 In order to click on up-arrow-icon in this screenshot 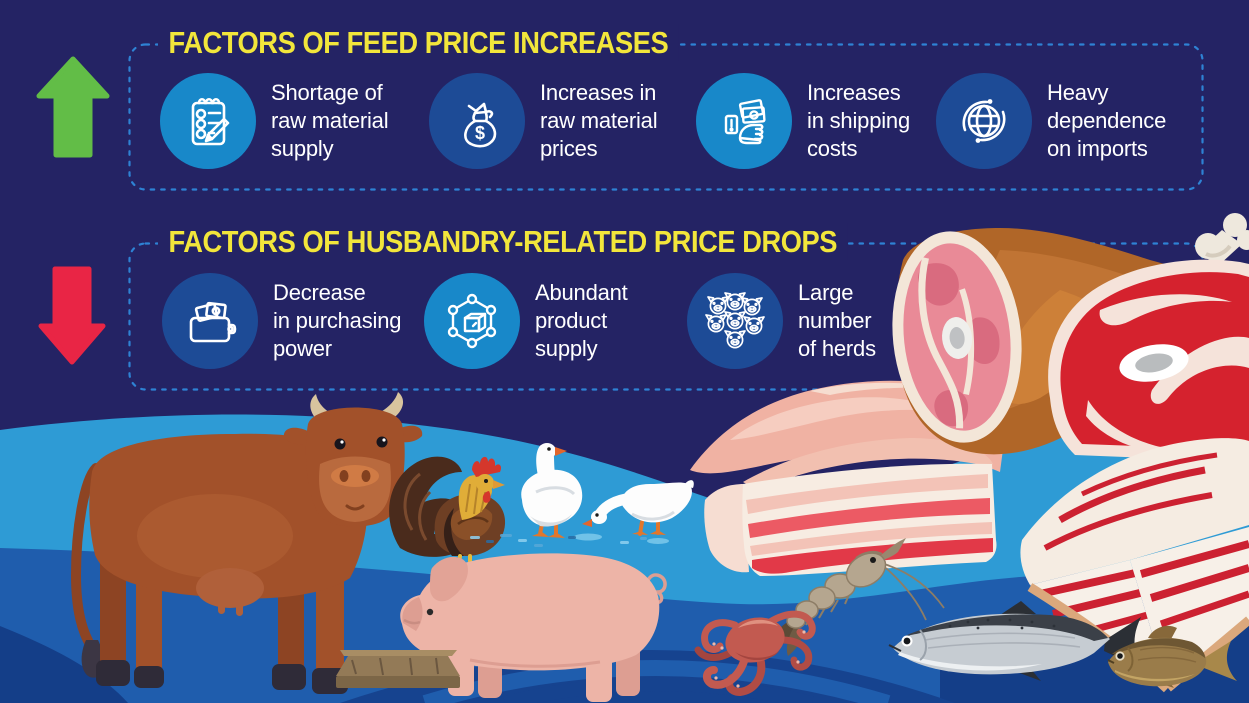, I will do `click(73, 107)`.